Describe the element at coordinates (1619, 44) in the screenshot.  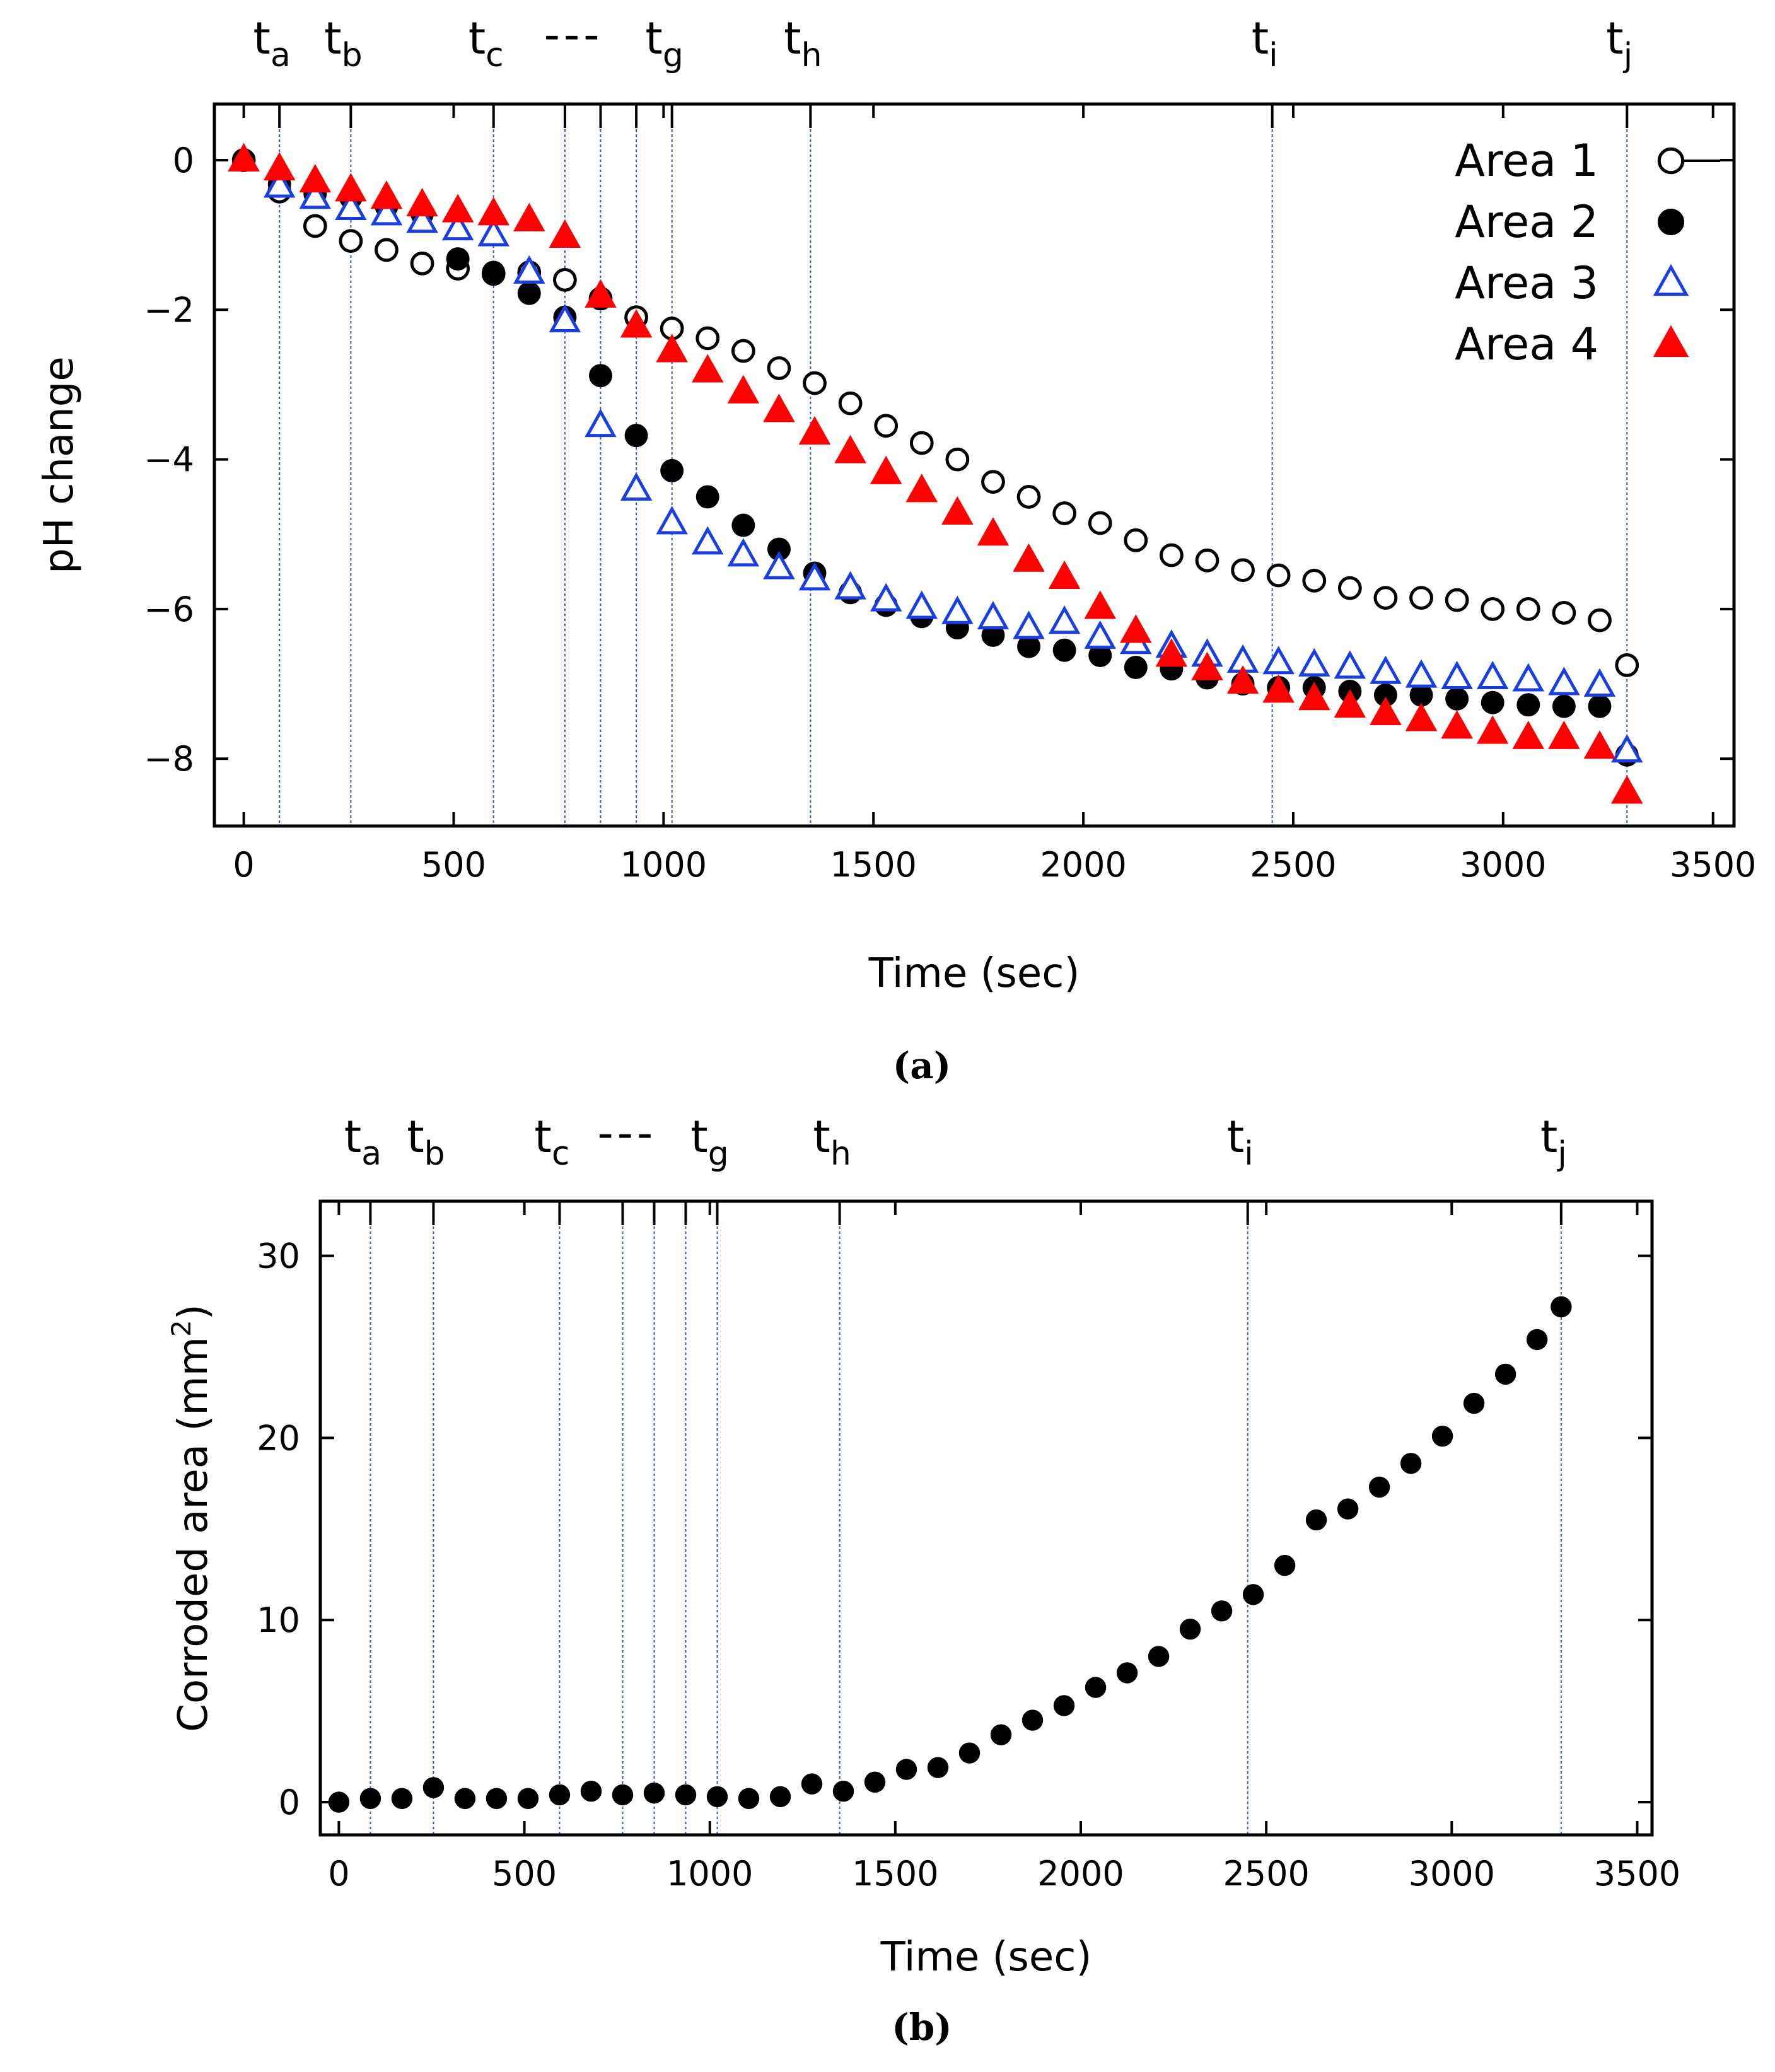
I see `panel-a-event-label-9: tj` at that location.